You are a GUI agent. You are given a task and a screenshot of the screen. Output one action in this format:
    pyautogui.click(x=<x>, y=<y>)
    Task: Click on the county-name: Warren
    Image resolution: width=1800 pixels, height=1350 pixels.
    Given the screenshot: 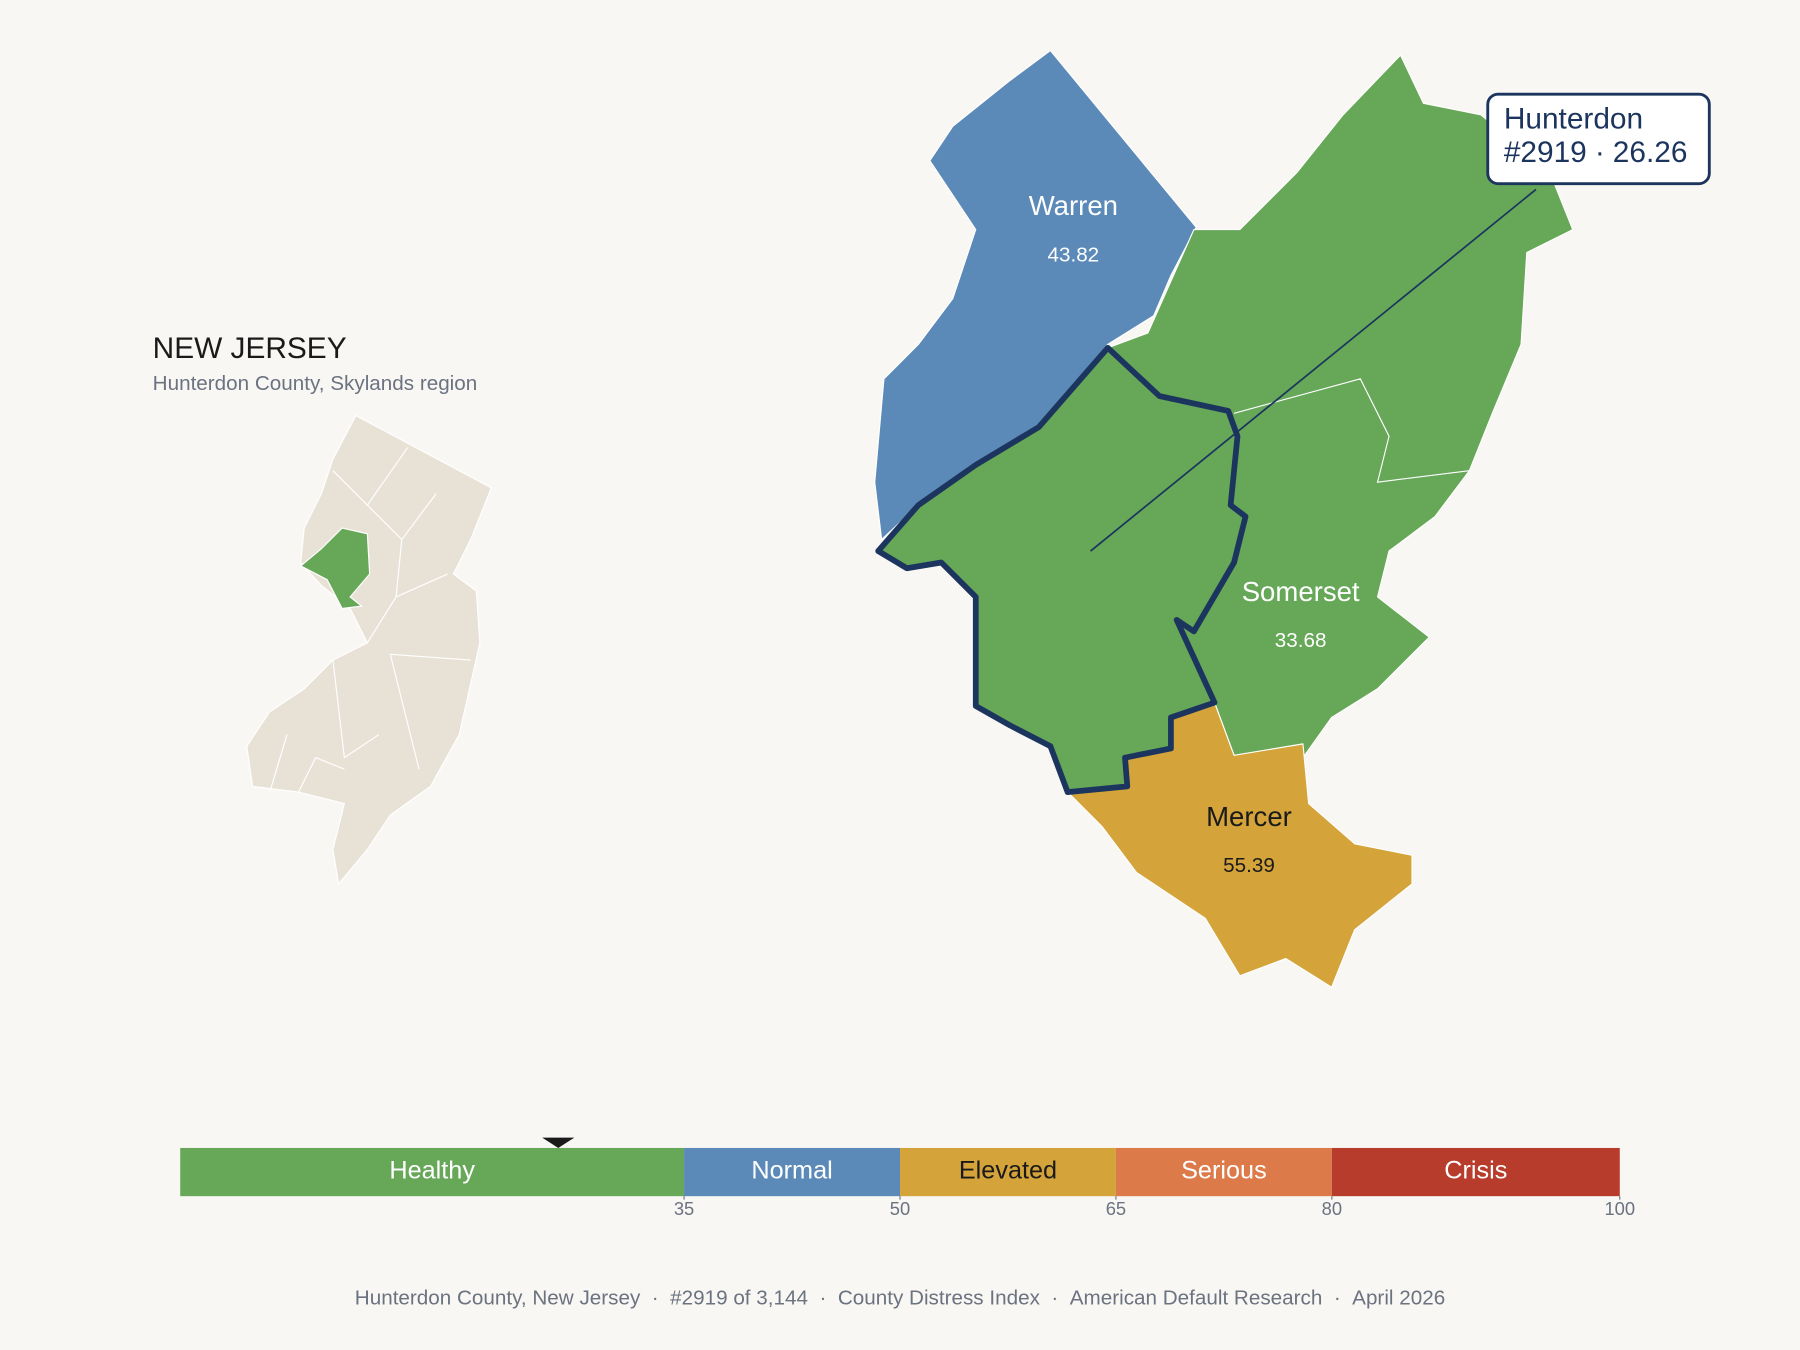 What is the action you would take?
    pyautogui.click(x=1073, y=205)
    